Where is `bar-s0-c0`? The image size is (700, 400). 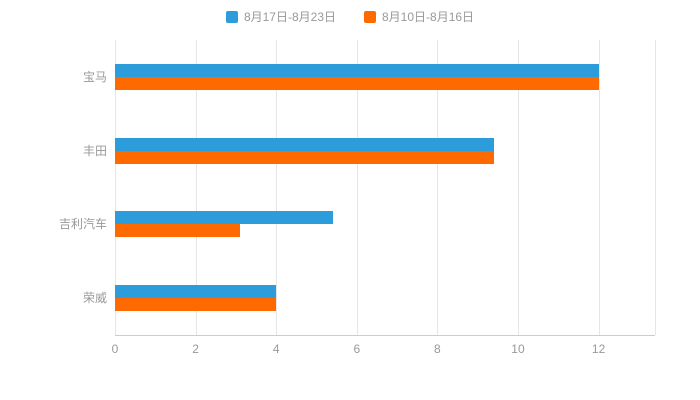
bar-s0-c0 is located at coordinates (357, 70).